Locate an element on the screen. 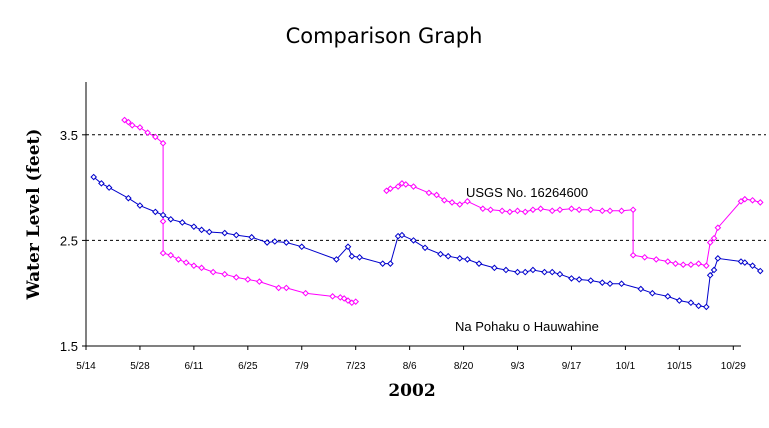  annotation-na-pohaku-label: Na Pohaku o Hauwahine is located at coordinates (527, 326).